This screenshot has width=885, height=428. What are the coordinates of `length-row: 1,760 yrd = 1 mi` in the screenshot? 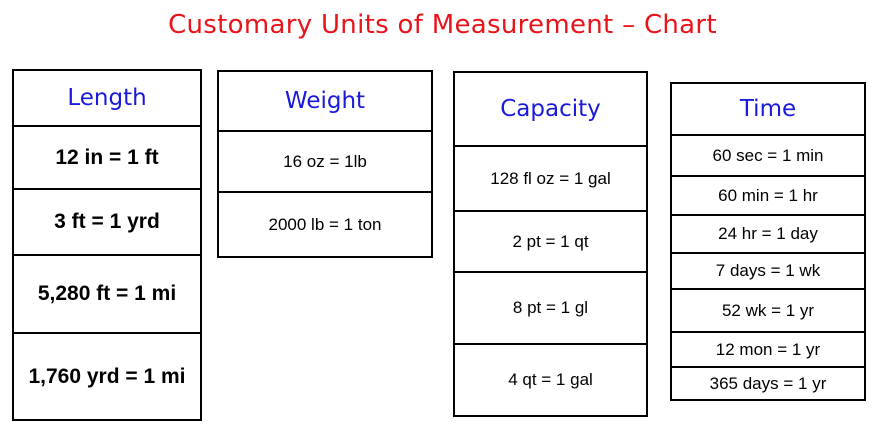 It's located at (107, 375).